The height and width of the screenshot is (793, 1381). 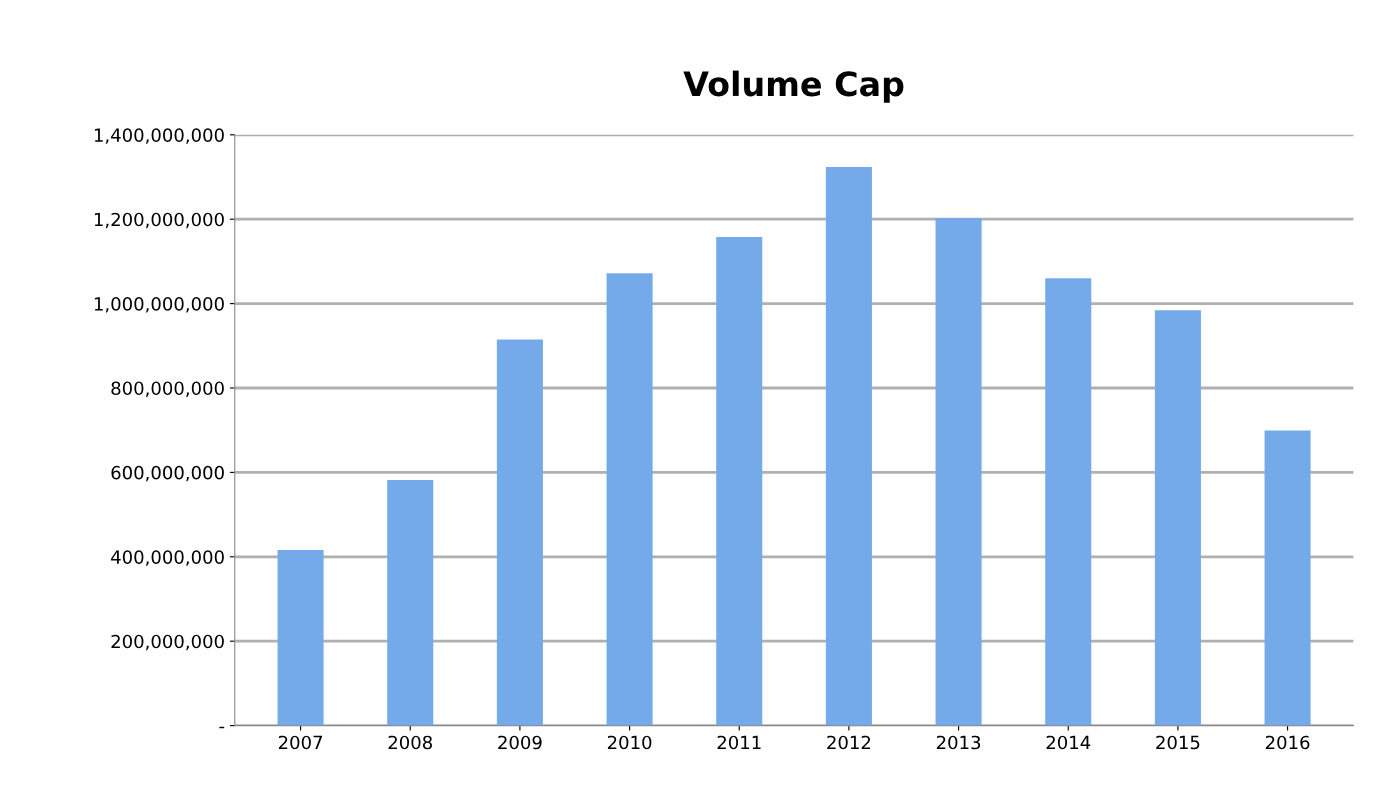 What do you see at coordinates (222, 727) in the screenshot?
I see `y-tick-label: -` at bounding box center [222, 727].